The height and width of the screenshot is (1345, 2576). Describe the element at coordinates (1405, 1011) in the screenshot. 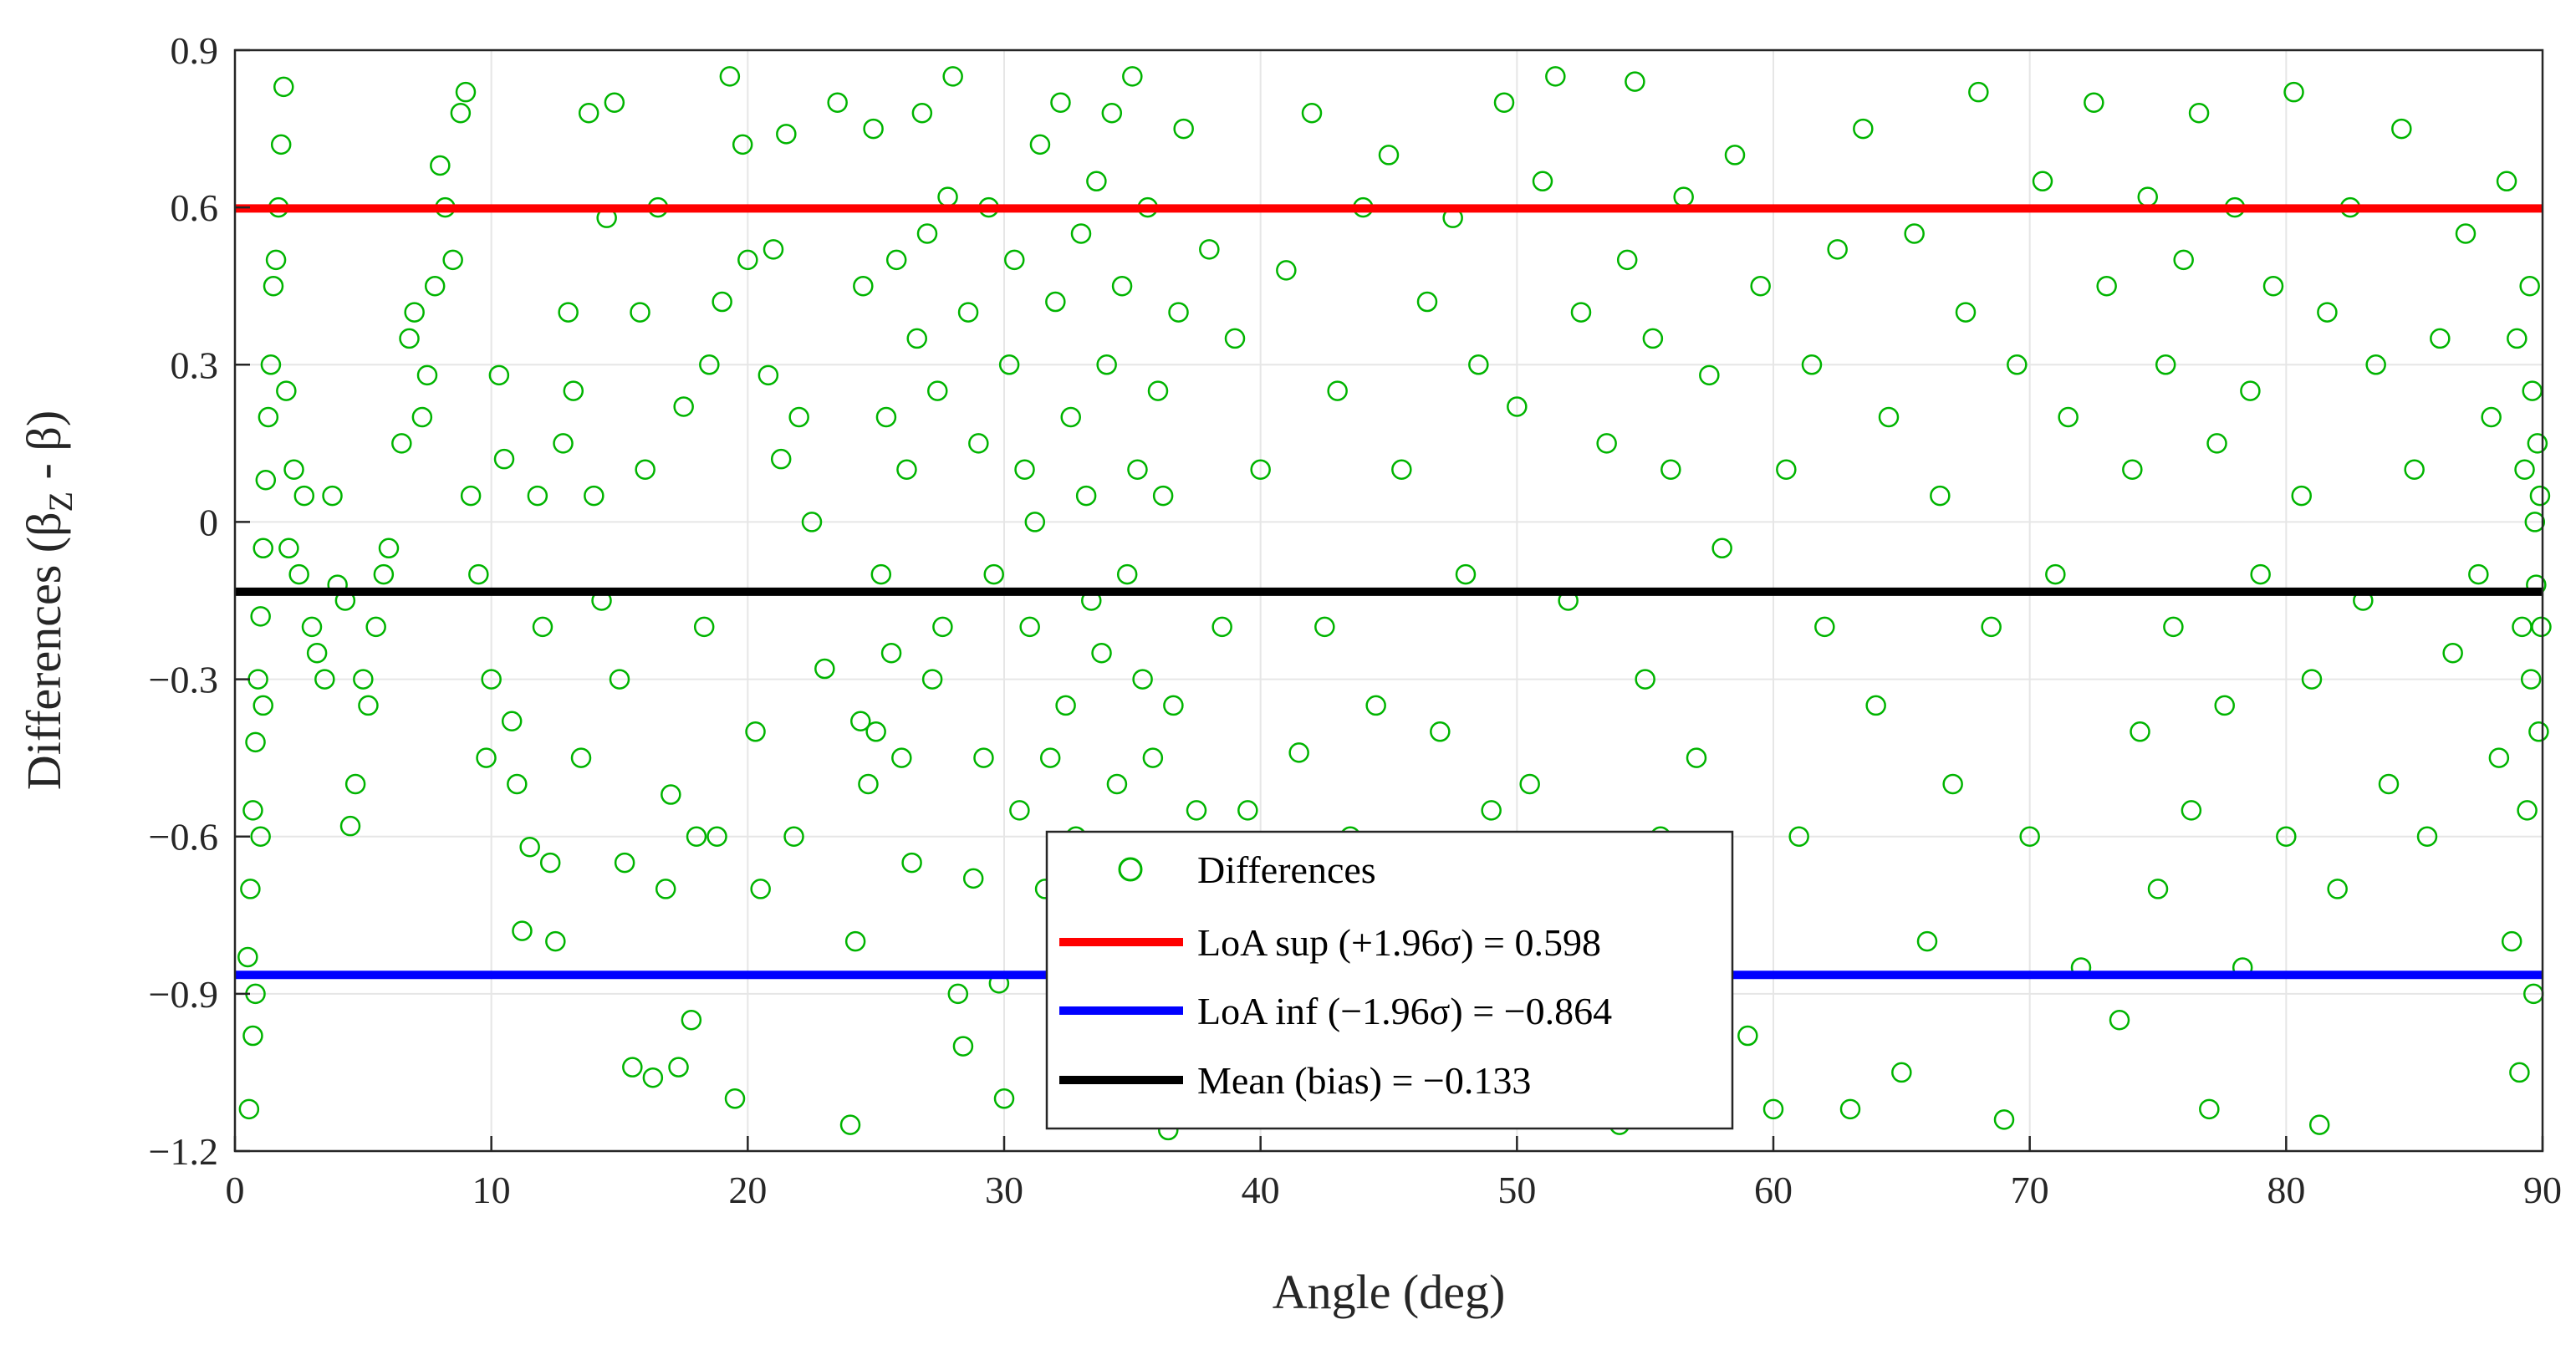

I see `legend-label-loa-inf: LoA inf (−1.96σ) = −0.864` at that location.